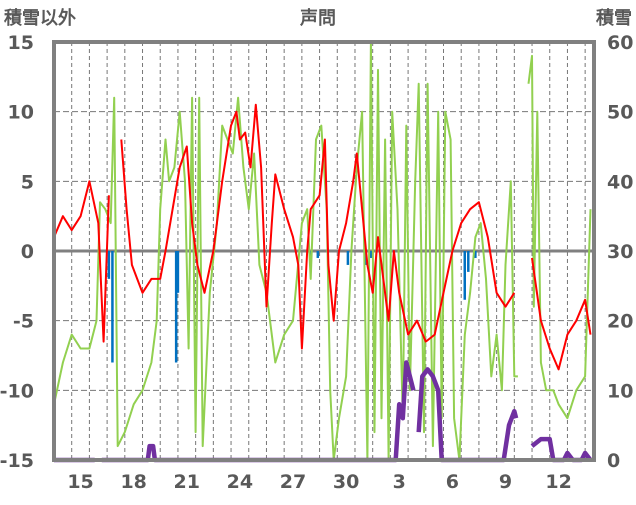  Describe the element at coordinates (620, 322) in the screenshot. I see `y2-tick-label: 20` at that location.